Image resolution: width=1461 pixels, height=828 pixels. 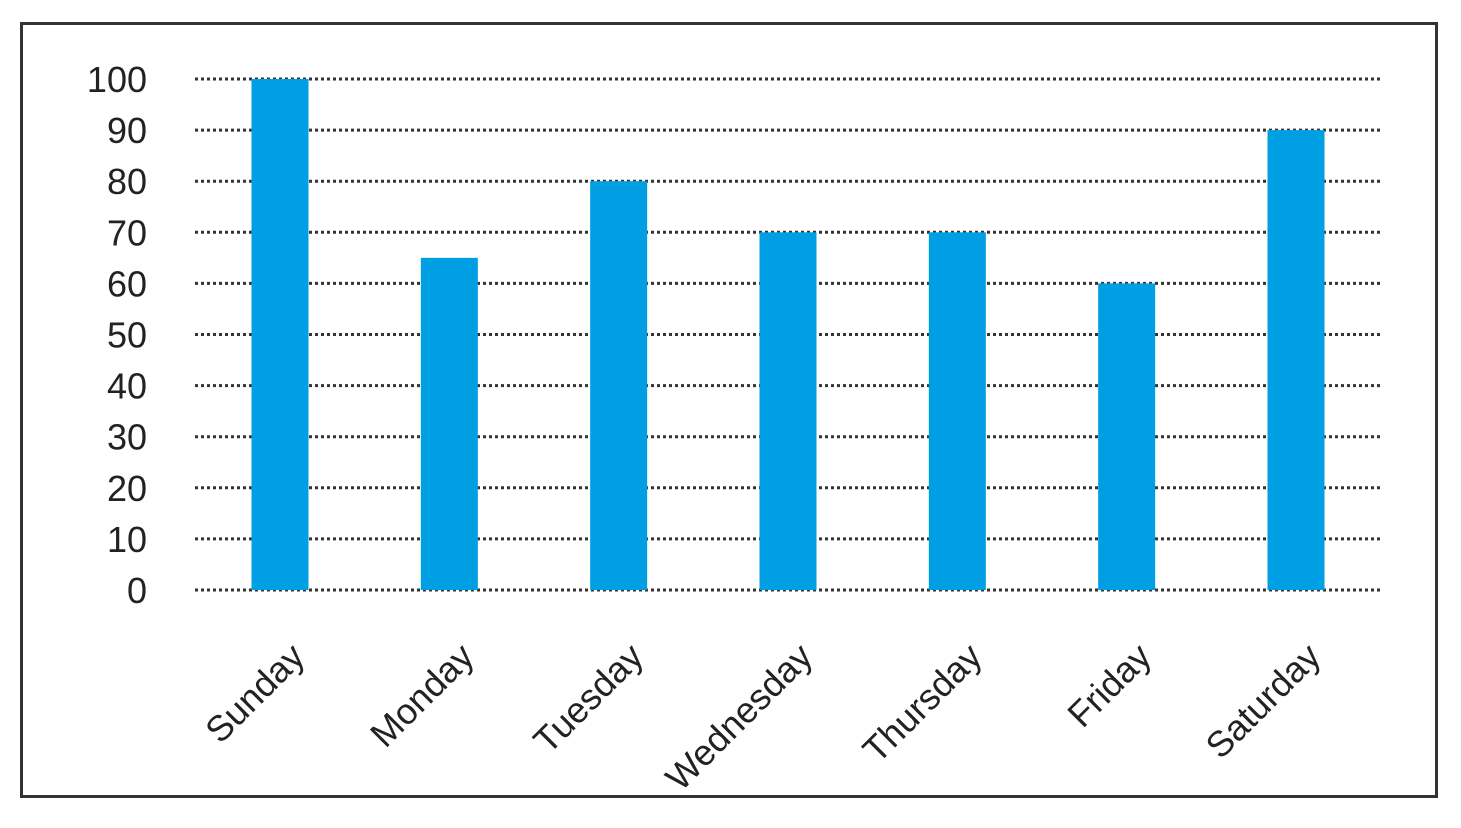 I want to click on bar-sunday, so click(x=280, y=334).